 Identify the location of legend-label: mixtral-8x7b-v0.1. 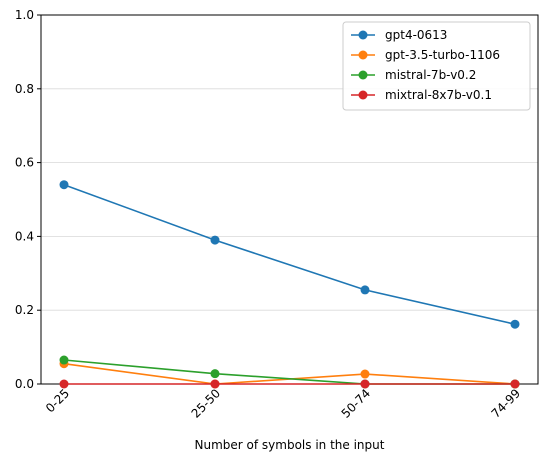
(438, 95).